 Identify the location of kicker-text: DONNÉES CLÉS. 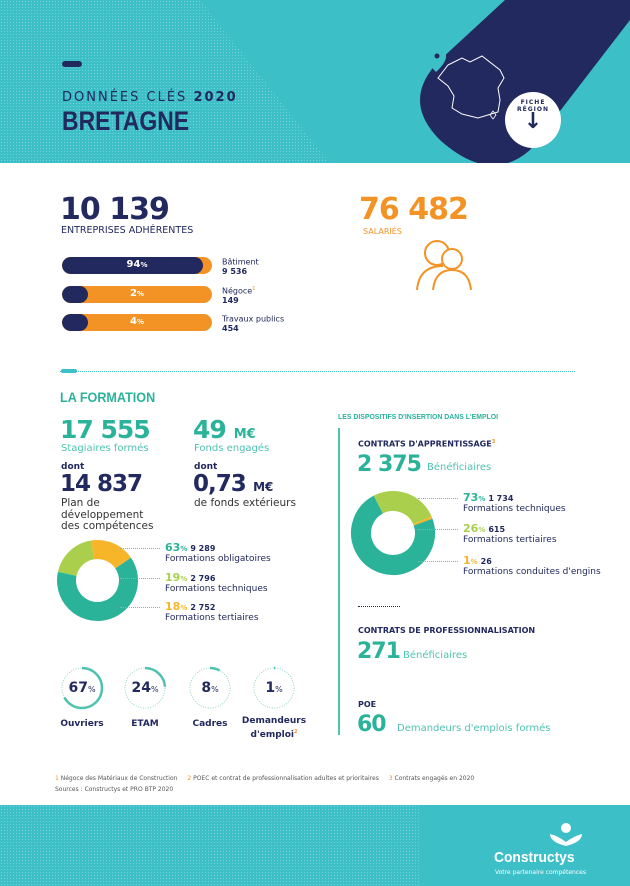
(125, 97).